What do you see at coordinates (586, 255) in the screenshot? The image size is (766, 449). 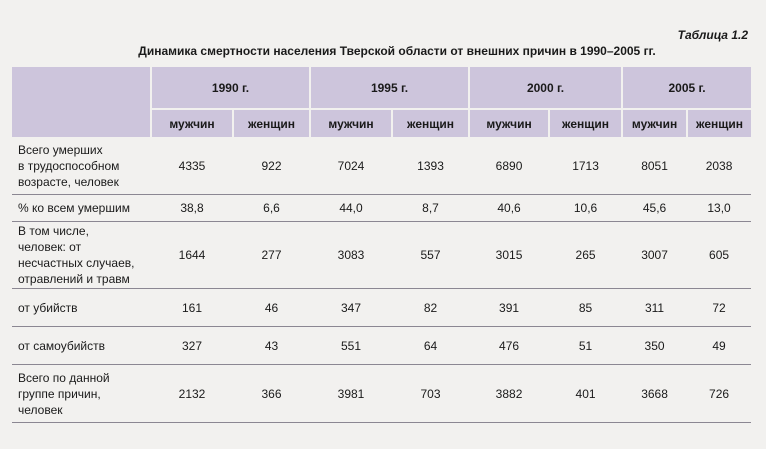 I see `value-cell: 265` at bounding box center [586, 255].